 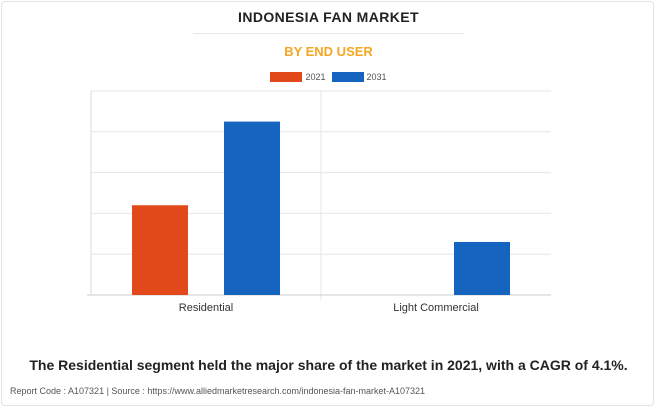 What do you see at coordinates (328, 51) in the screenshot?
I see `chart-subtitle: BY END USER` at bounding box center [328, 51].